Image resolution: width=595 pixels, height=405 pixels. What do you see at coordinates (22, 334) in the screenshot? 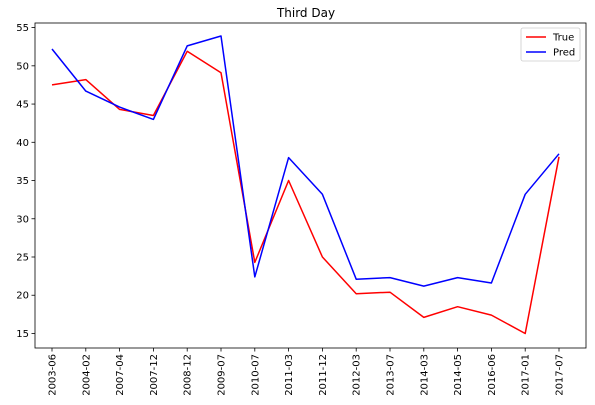
I see `y-tick-label: 15` at bounding box center [22, 334].